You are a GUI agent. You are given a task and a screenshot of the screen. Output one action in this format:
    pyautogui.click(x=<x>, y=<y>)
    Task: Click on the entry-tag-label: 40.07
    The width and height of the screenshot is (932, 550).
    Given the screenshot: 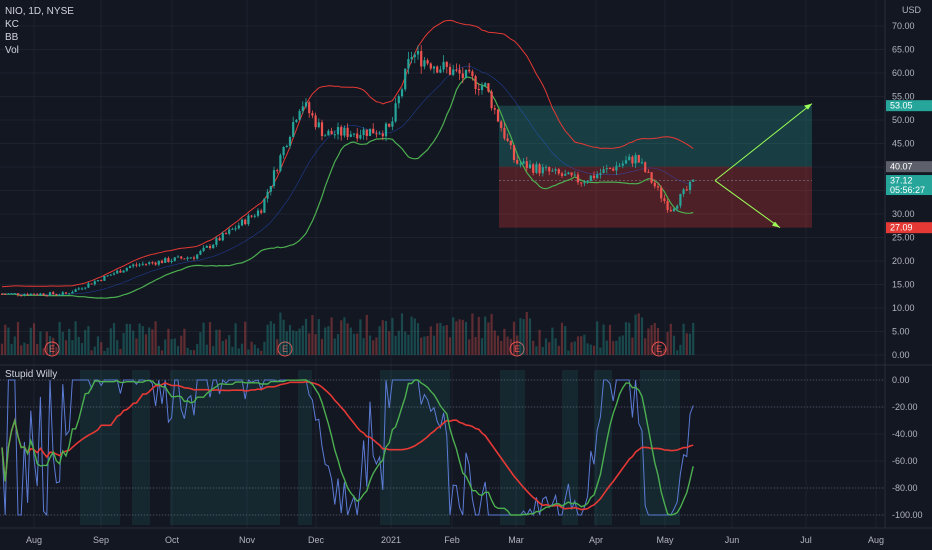 What is the action you would take?
    pyautogui.click(x=901, y=167)
    